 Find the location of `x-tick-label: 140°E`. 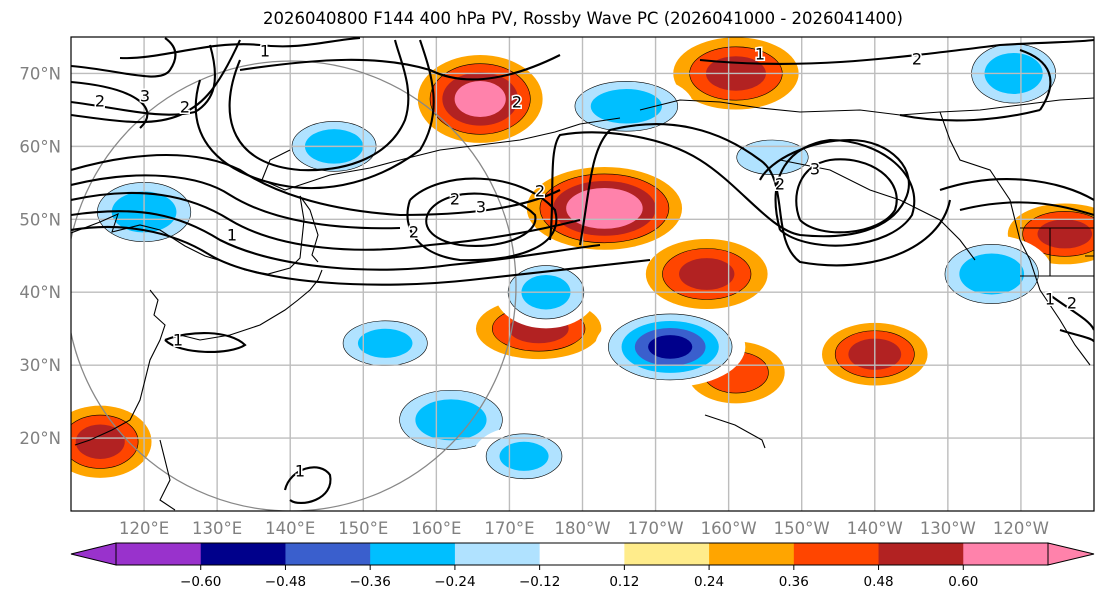

x-tick-label: 140°E is located at coordinates (290, 528).